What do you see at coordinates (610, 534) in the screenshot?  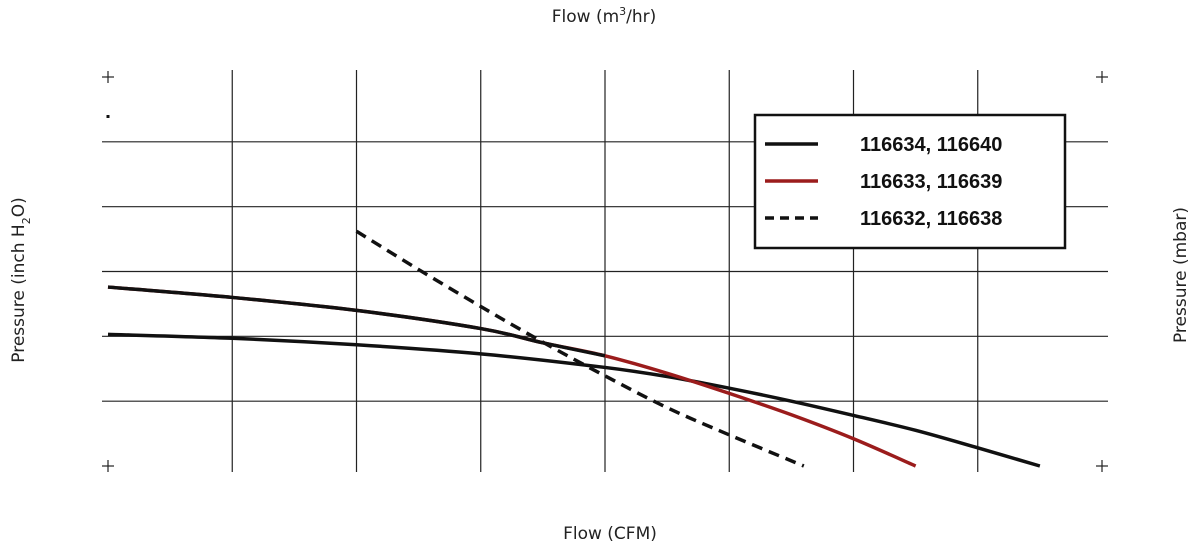 I see `x-axis-title: Flow (CFM)` at bounding box center [610, 534].